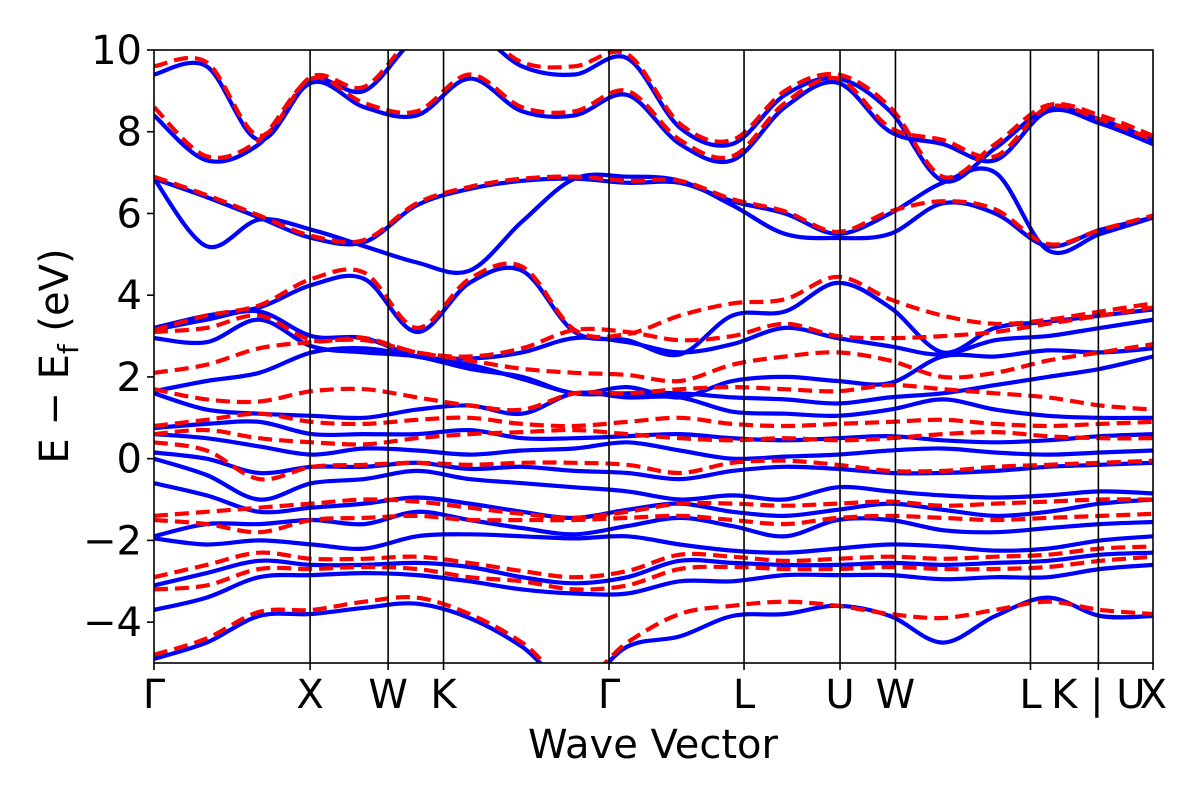  I want to click on x-tick-label: U, so click(839, 695).